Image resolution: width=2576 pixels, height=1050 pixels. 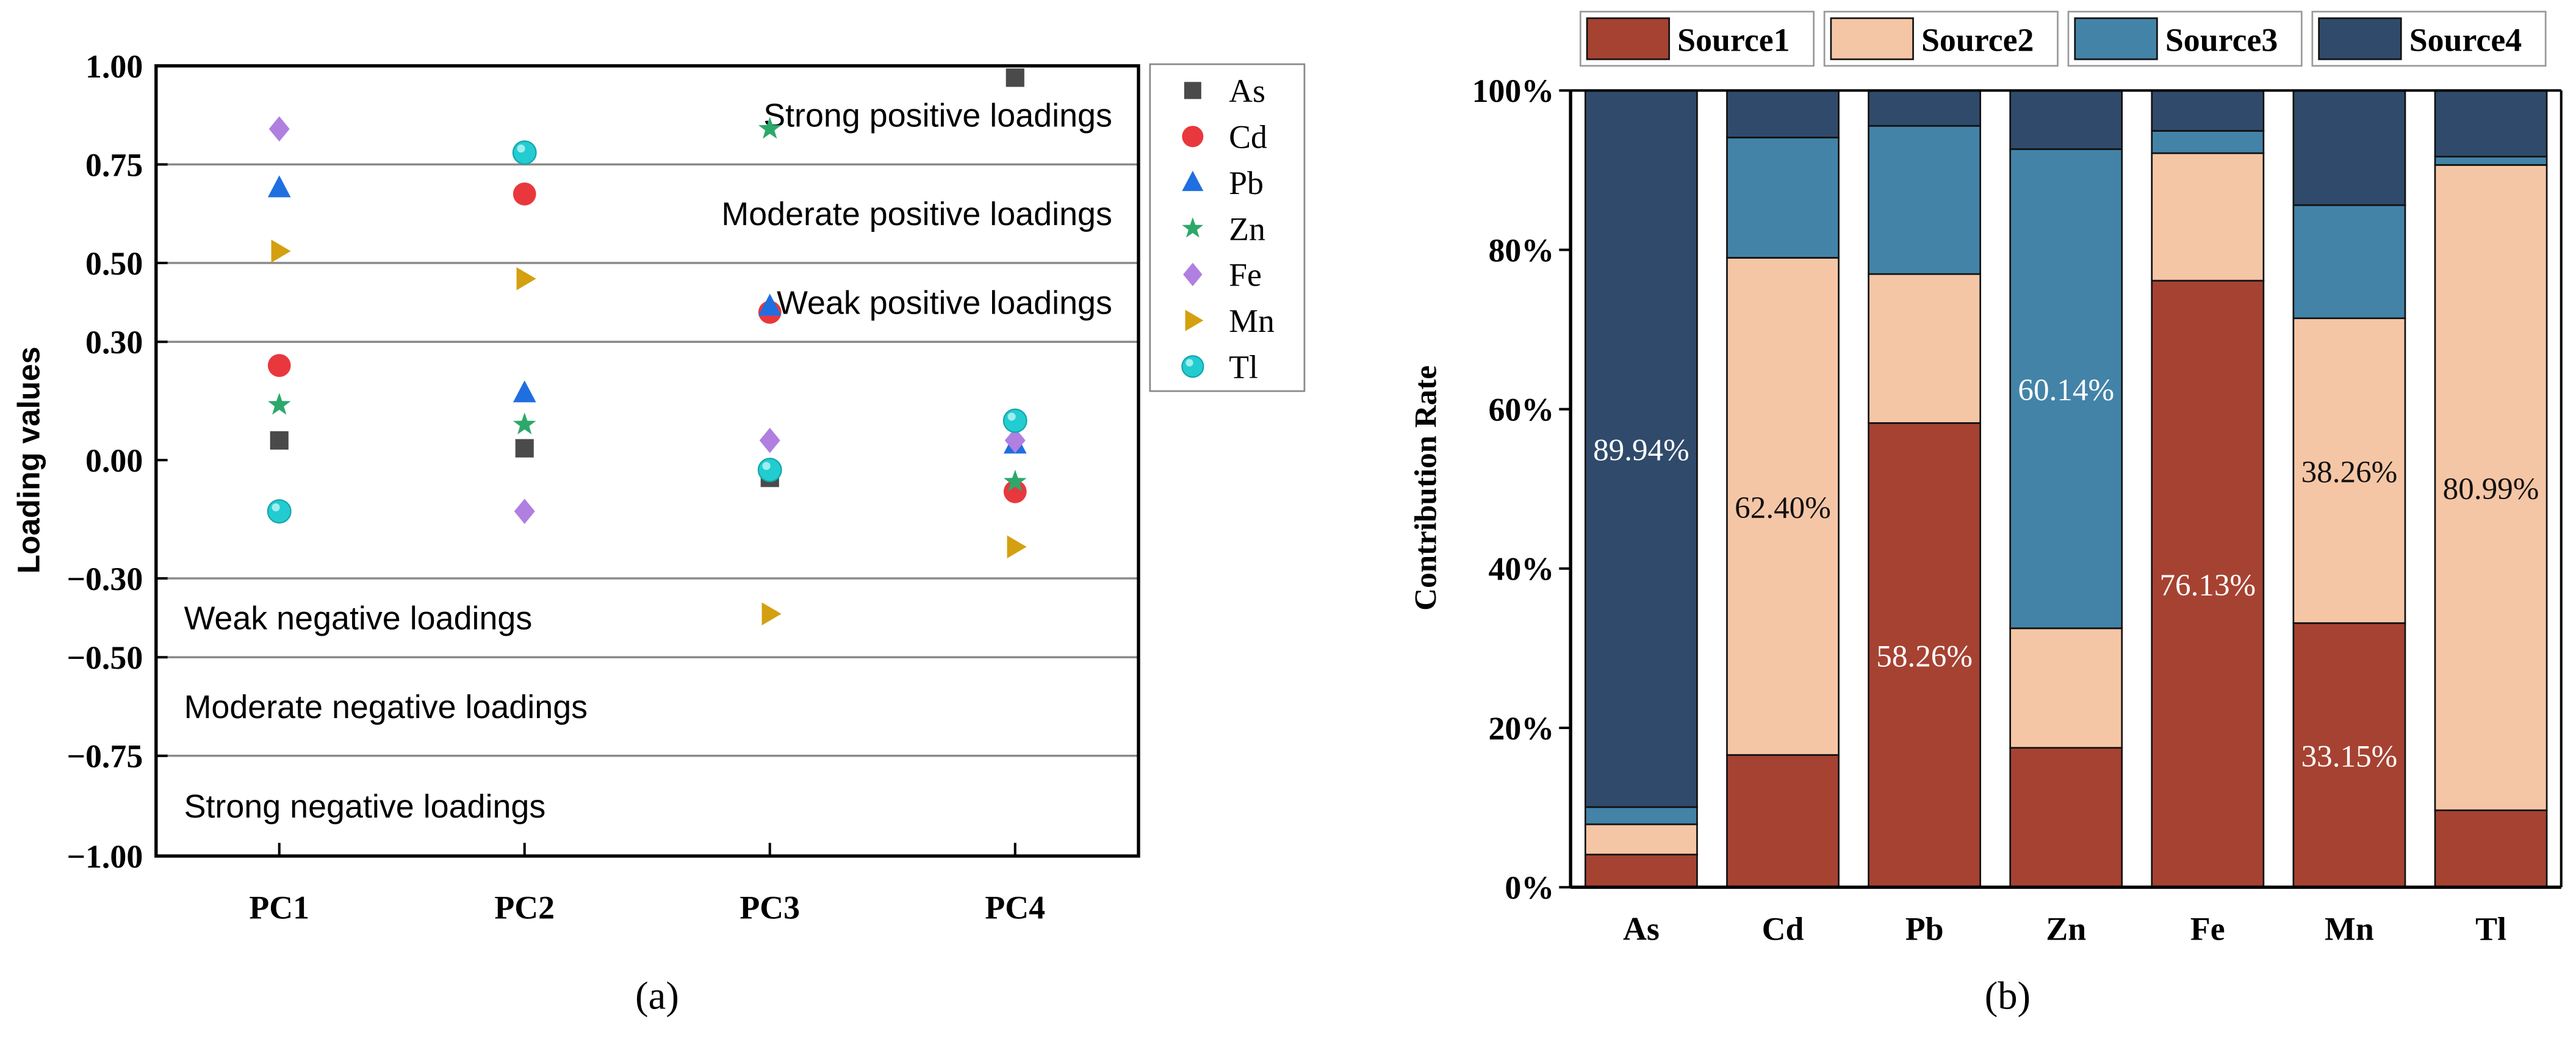 What do you see at coordinates (1522, 250) in the screenshot?
I see `y-tick-label: 80%` at bounding box center [1522, 250].